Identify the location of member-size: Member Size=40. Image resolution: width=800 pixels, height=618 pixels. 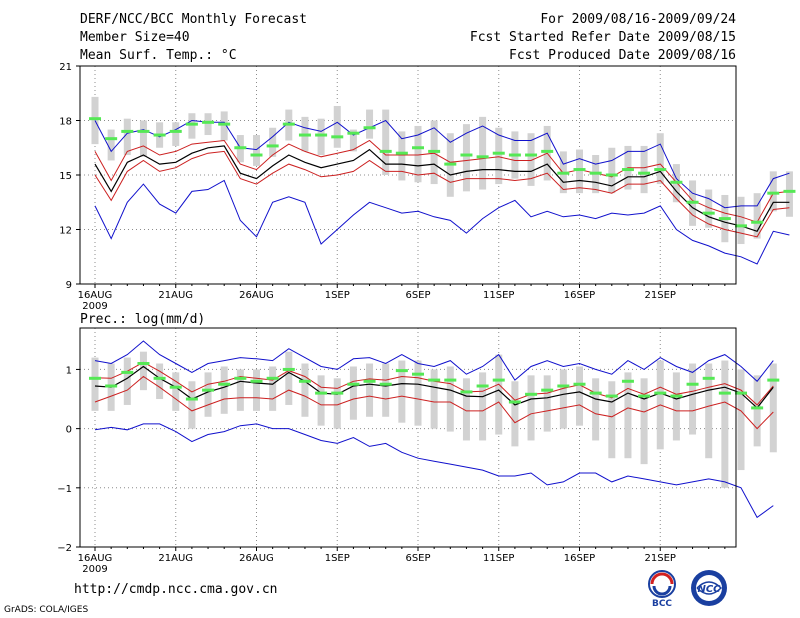
(135, 37).